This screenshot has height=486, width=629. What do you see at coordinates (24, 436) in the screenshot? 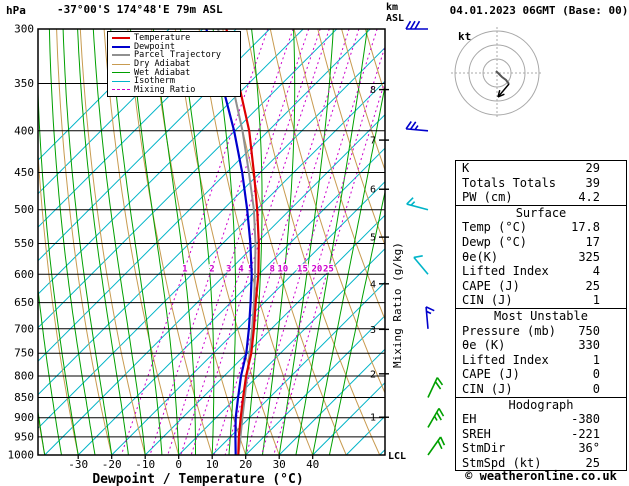
I see `pressure-tick-label: 950` at bounding box center [24, 436].